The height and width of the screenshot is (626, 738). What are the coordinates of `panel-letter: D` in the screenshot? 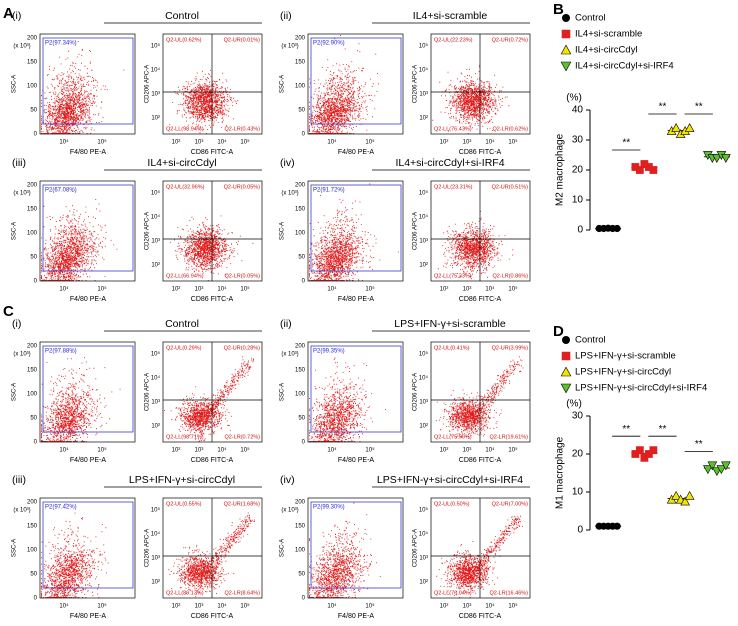 It's located at (558, 331).